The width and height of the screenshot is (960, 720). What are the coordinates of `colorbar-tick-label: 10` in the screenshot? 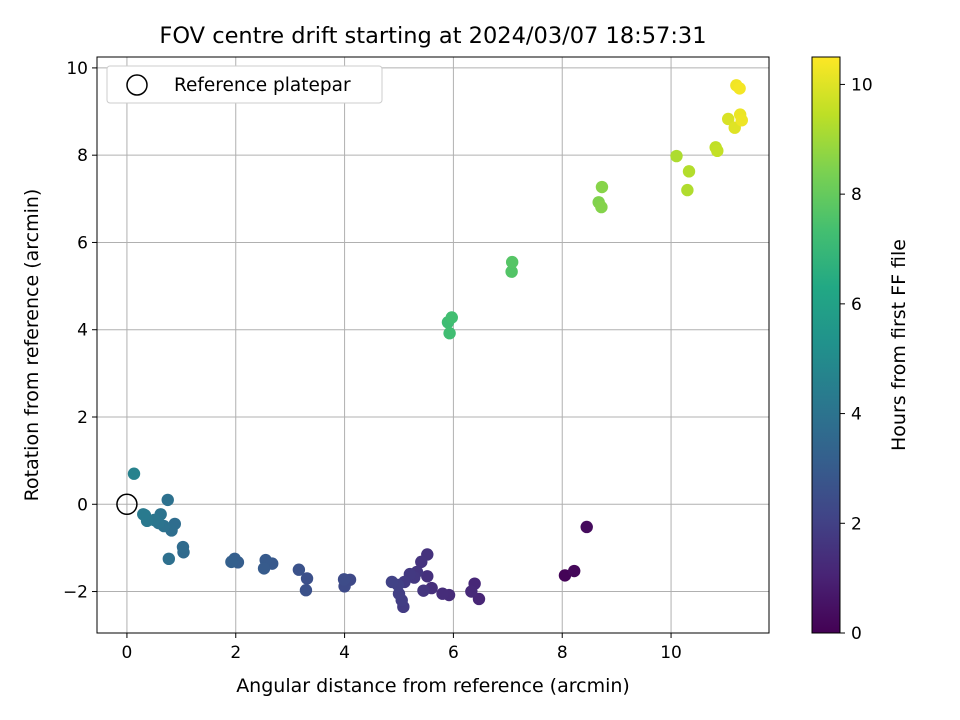 It's located at (862, 85).